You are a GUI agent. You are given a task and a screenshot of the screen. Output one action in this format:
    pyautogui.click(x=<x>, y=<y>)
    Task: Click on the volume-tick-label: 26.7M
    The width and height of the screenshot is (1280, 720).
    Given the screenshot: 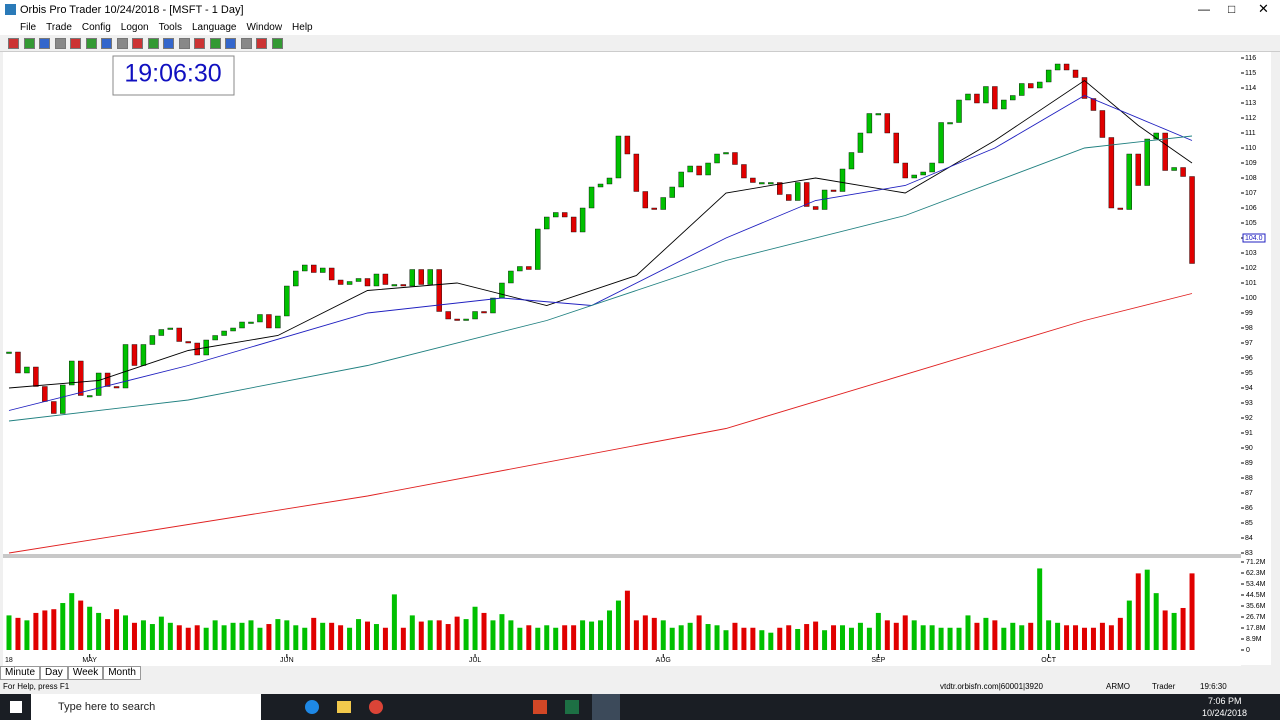 What is the action you would take?
    pyautogui.click(x=1256, y=617)
    